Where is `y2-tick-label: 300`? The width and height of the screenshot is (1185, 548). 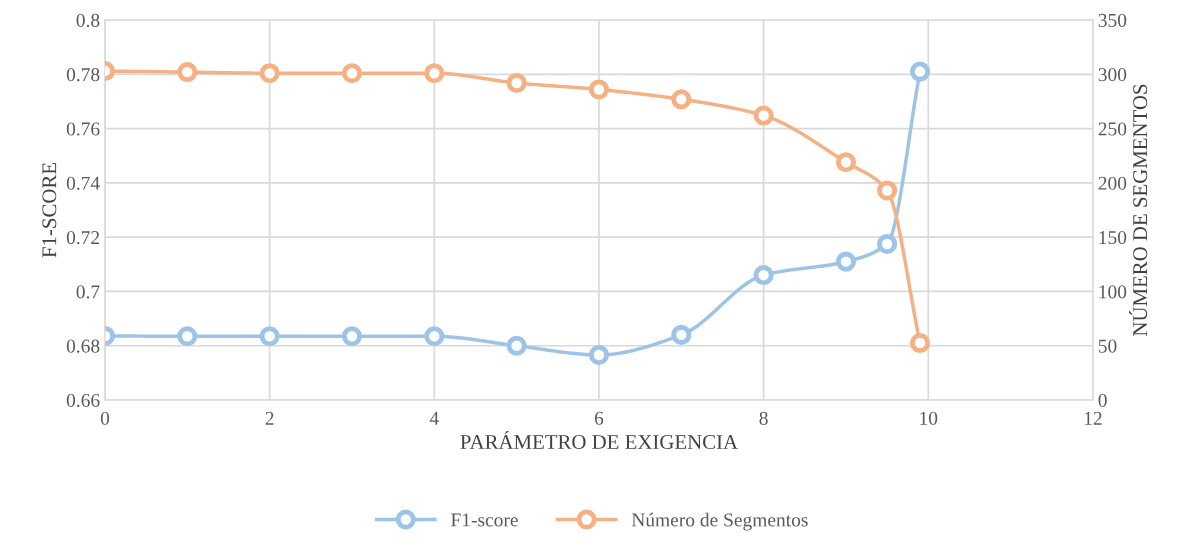 y2-tick-label: 300 is located at coordinates (1112, 75).